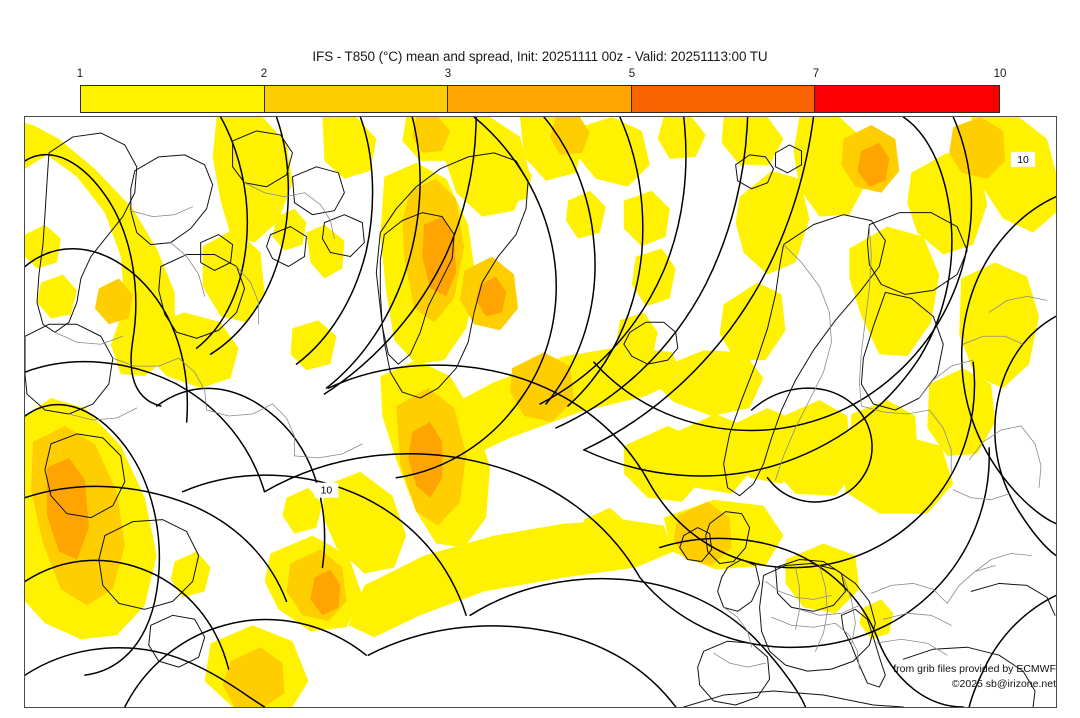 This screenshot has width=1080, height=718. I want to click on colorbar-container, so click(540, 99).